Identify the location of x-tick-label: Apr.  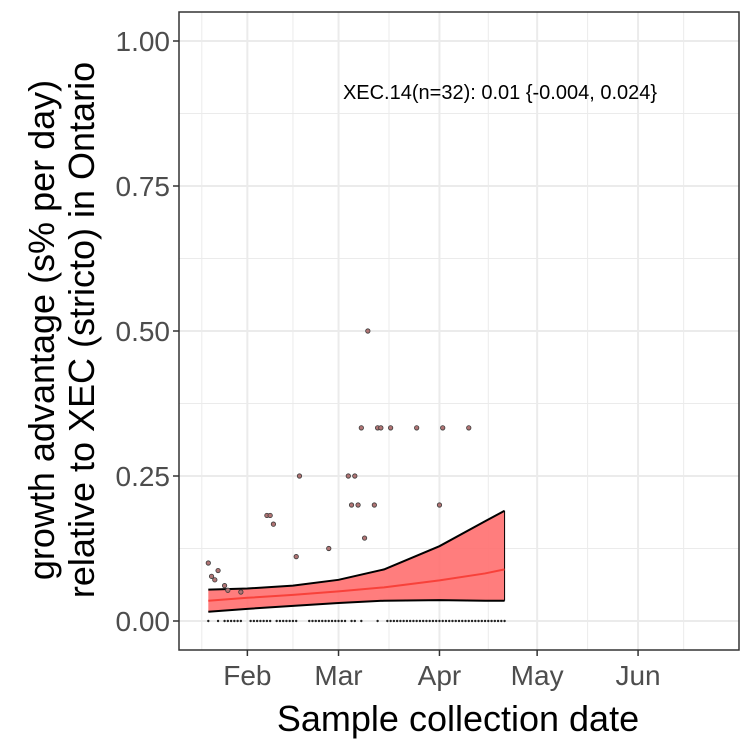
(440, 675).